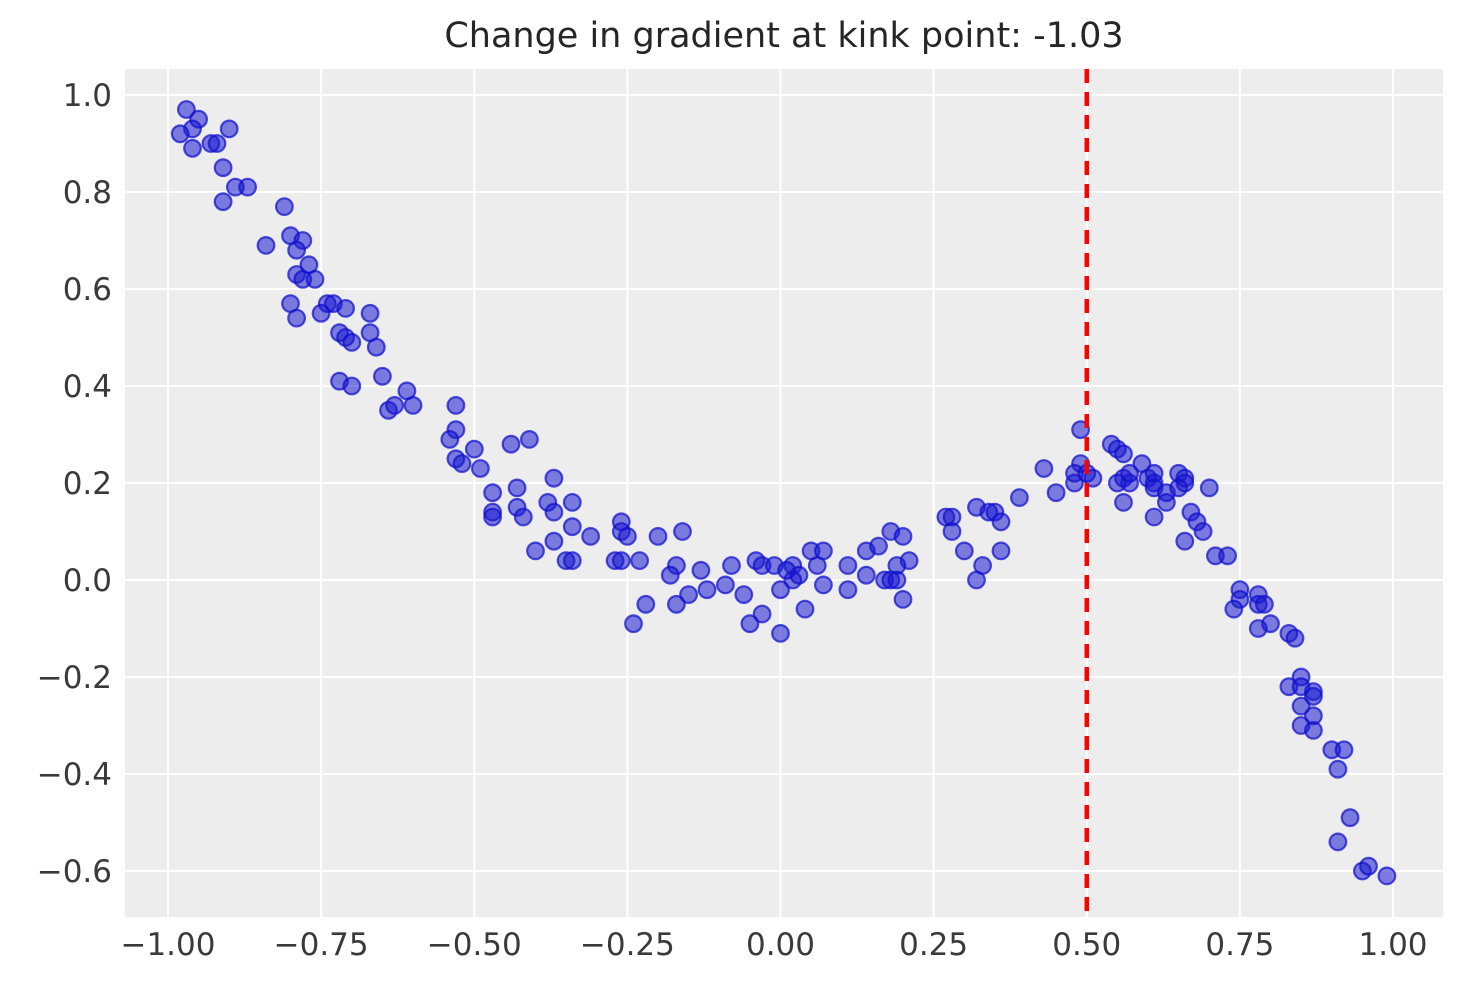 The image size is (1463, 983). I want to click on y-tick-label: 0.0, so click(87, 581).